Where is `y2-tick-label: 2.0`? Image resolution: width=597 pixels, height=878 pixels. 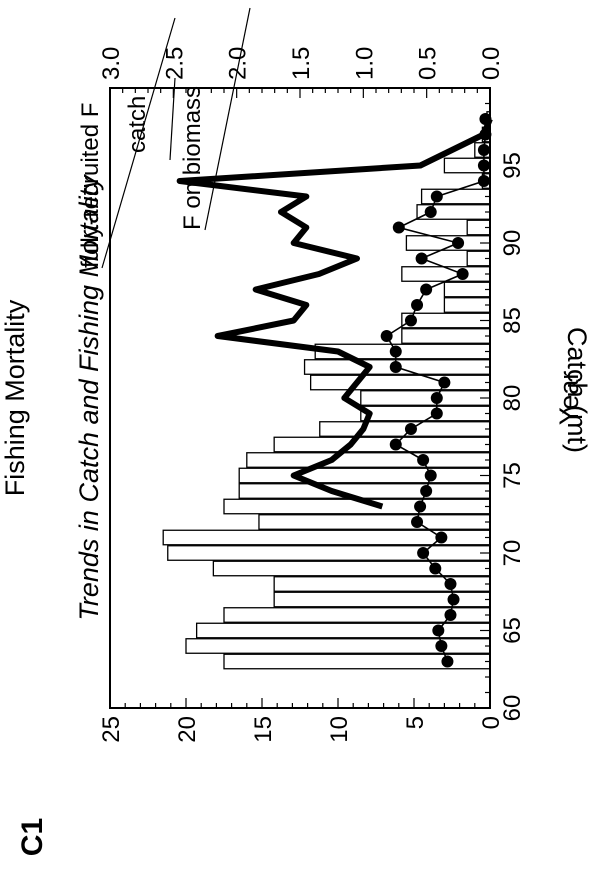 y2-tick-label: 2.0 is located at coordinates (238, 63).